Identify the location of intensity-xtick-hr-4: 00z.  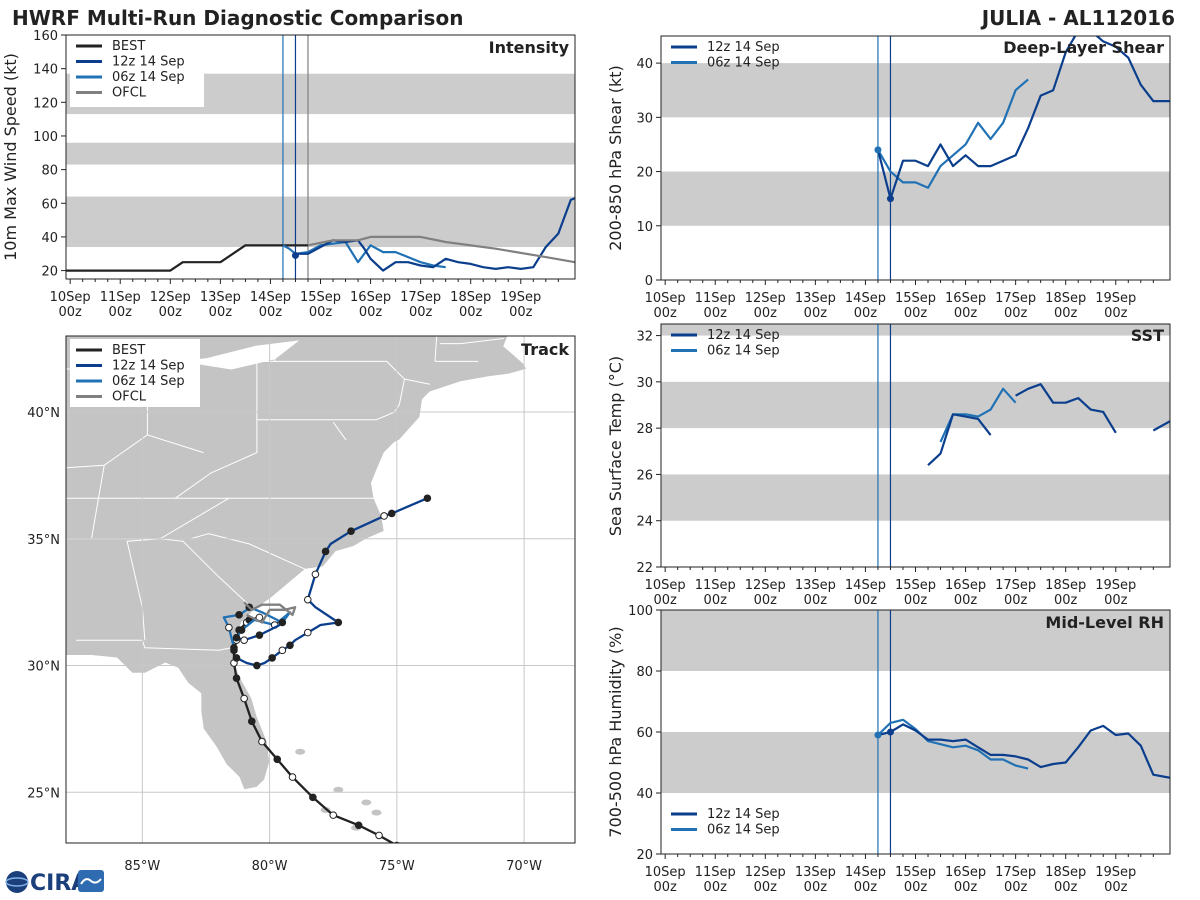
(271, 312).